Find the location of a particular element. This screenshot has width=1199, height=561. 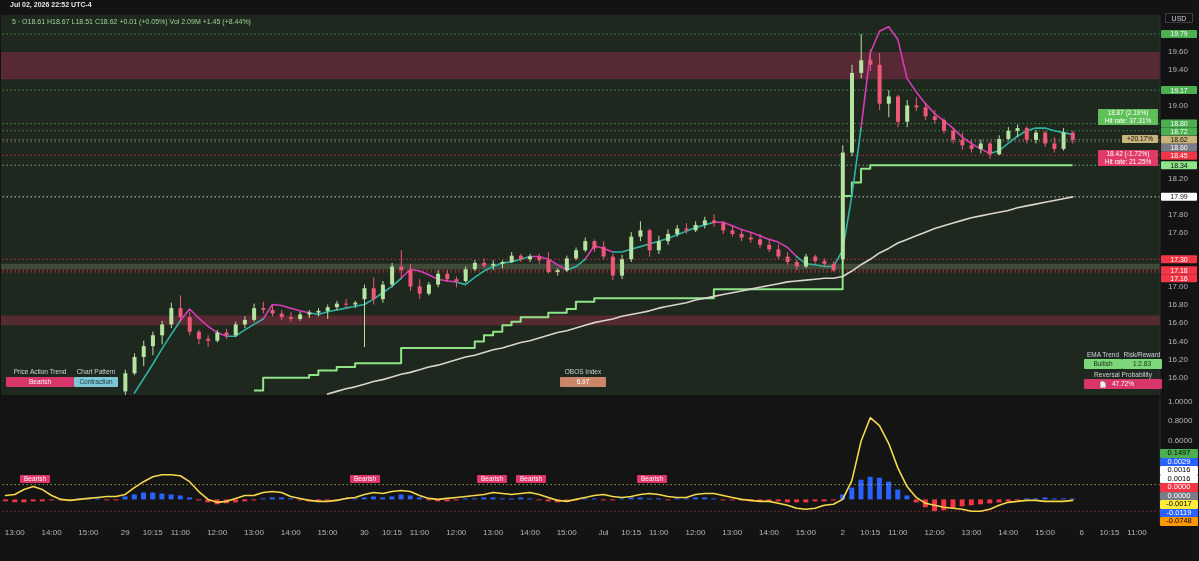

y-tick-label: 16.80 is located at coordinates (1178, 305).